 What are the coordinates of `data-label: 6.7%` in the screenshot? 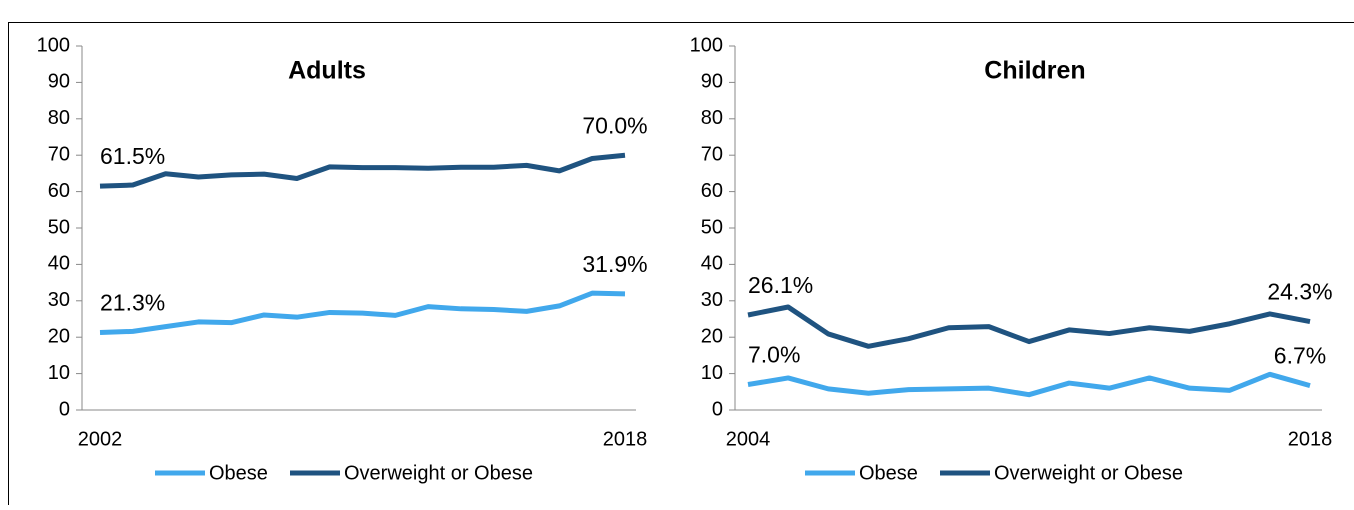 It's located at (1300, 356).